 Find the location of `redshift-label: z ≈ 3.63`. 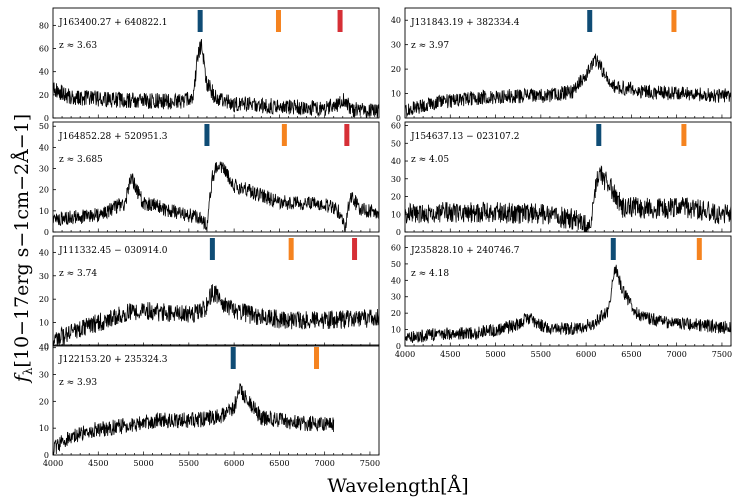

redshift-label: z ≈ 3.63 is located at coordinates (78, 46).